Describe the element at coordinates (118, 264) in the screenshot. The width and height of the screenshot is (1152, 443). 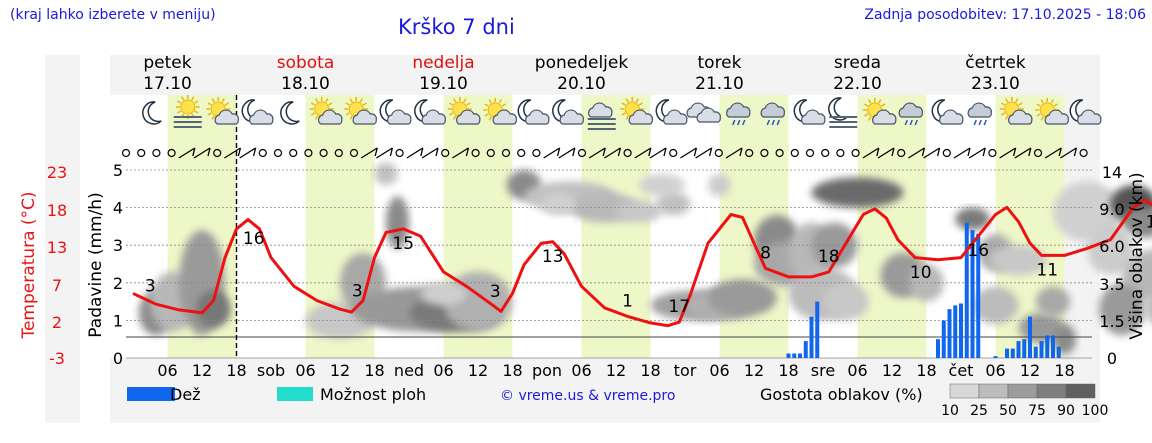
I see `left-axis-ticks: 0 1 2 3 4 5` at that location.